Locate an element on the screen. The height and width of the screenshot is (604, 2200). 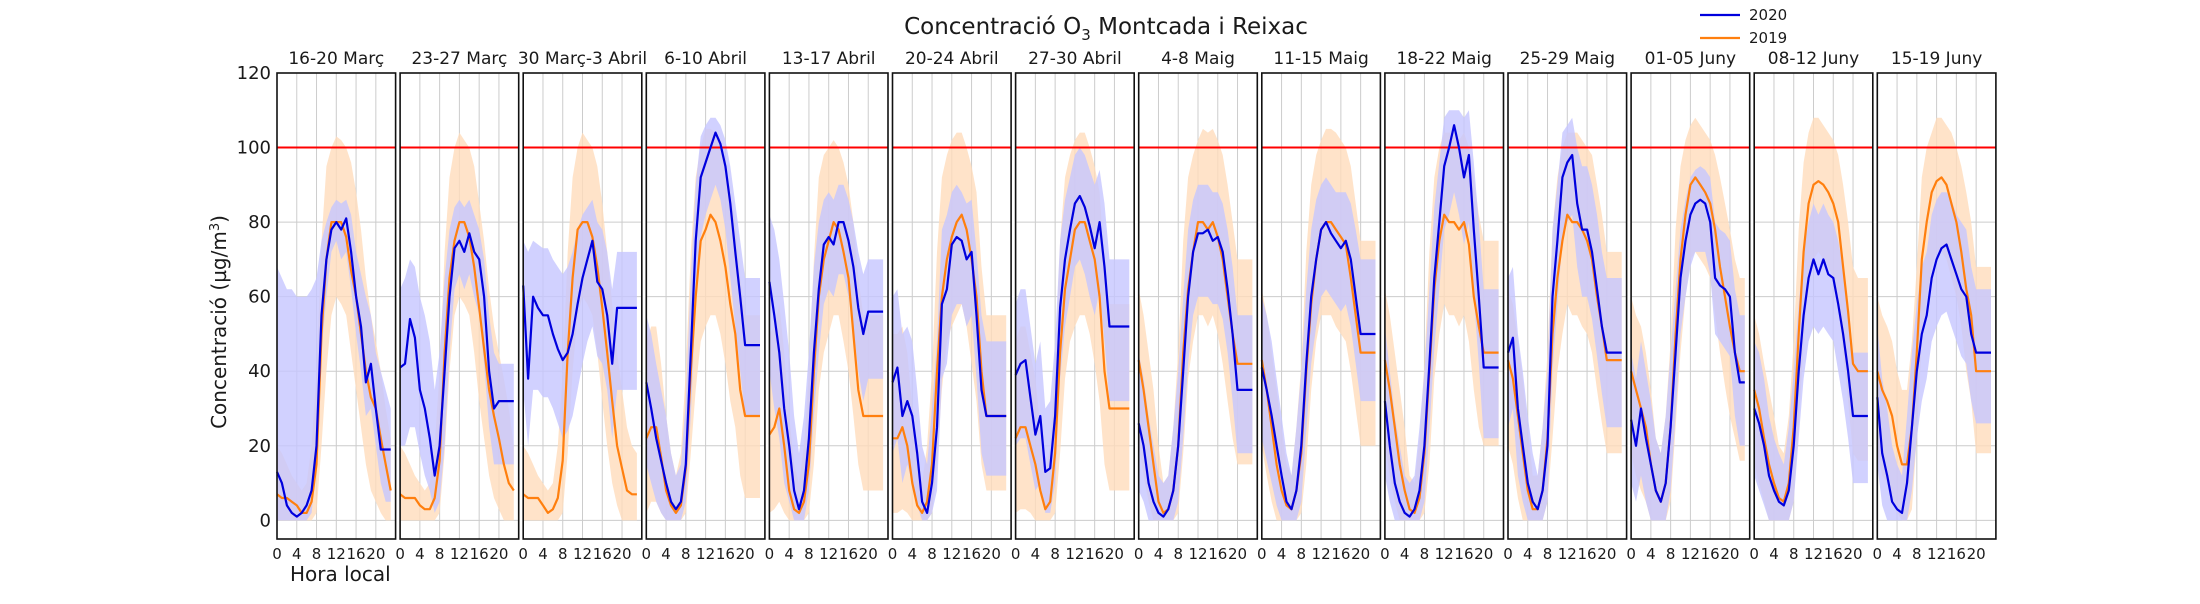
panel-title: 4-8 Maig is located at coordinates (1198, 59).